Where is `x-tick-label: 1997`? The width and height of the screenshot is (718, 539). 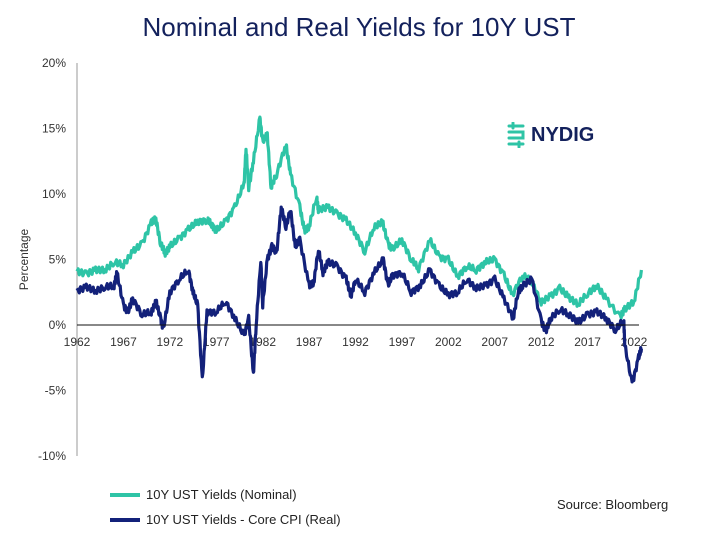 x-tick-label: 1997 is located at coordinates (402, 342).